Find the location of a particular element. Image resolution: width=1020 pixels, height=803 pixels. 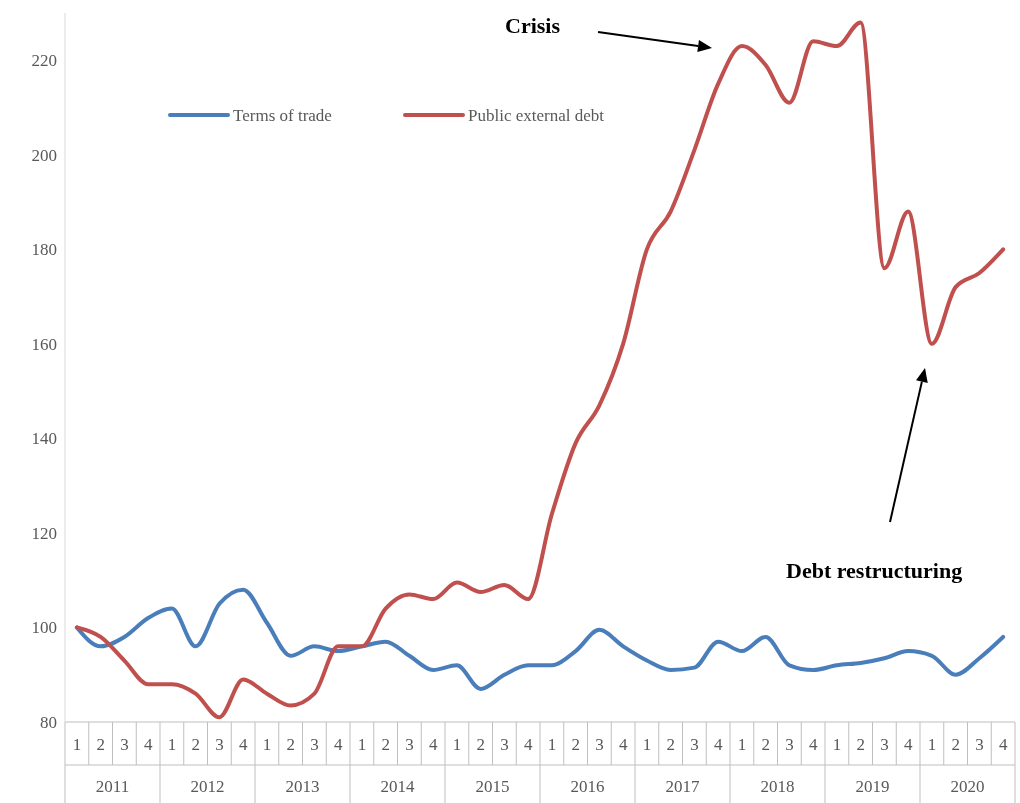

annotation: Crisis is located at coordinates (533, 25).